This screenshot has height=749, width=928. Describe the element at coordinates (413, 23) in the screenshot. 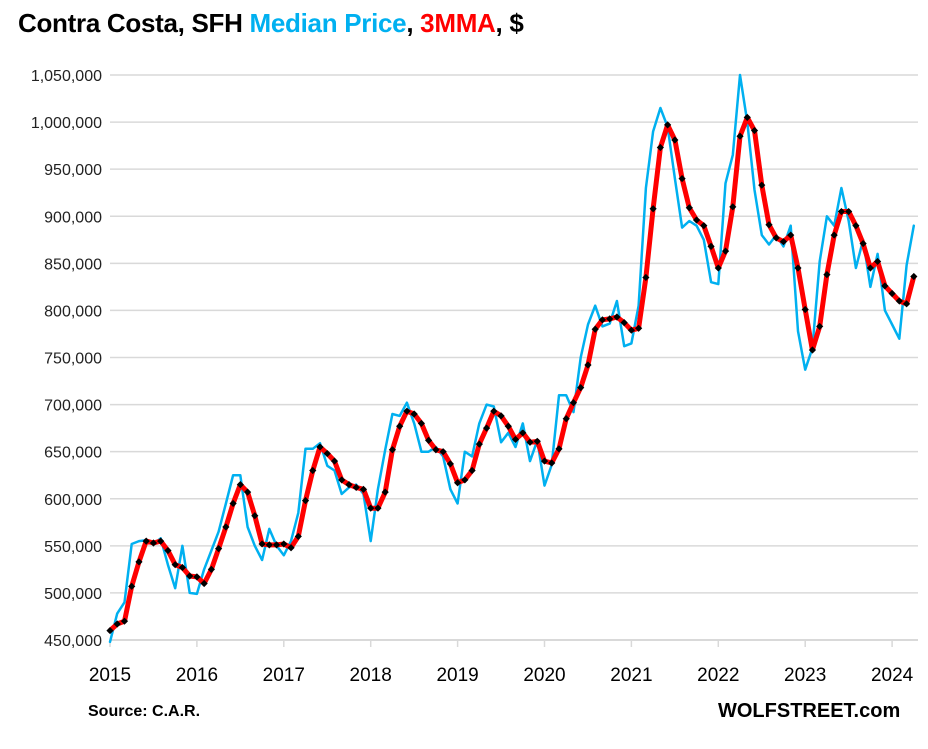

I see `title-part-sep: ,` at that location.